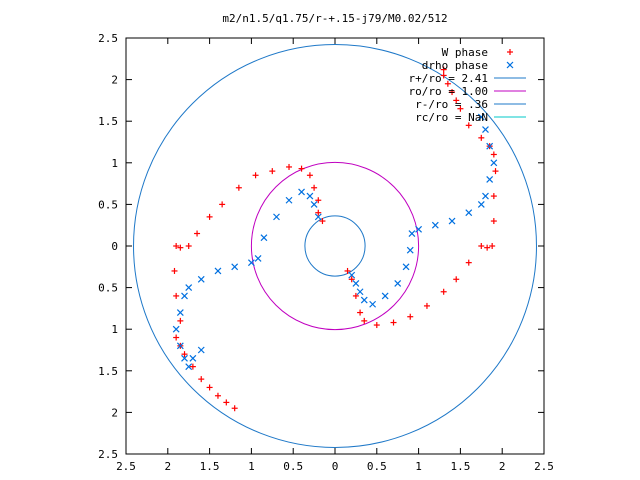  What do you see at coordinates (455, 65) in the screenshot?
I see `legend-label: drho phase` at bounding box center [455, 65].